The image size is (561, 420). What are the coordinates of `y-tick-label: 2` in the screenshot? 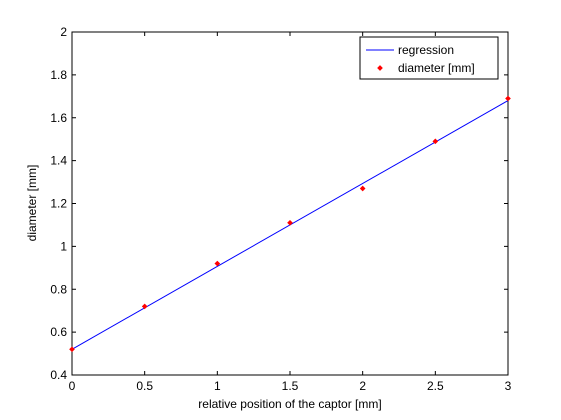 It's located at (63, 32).